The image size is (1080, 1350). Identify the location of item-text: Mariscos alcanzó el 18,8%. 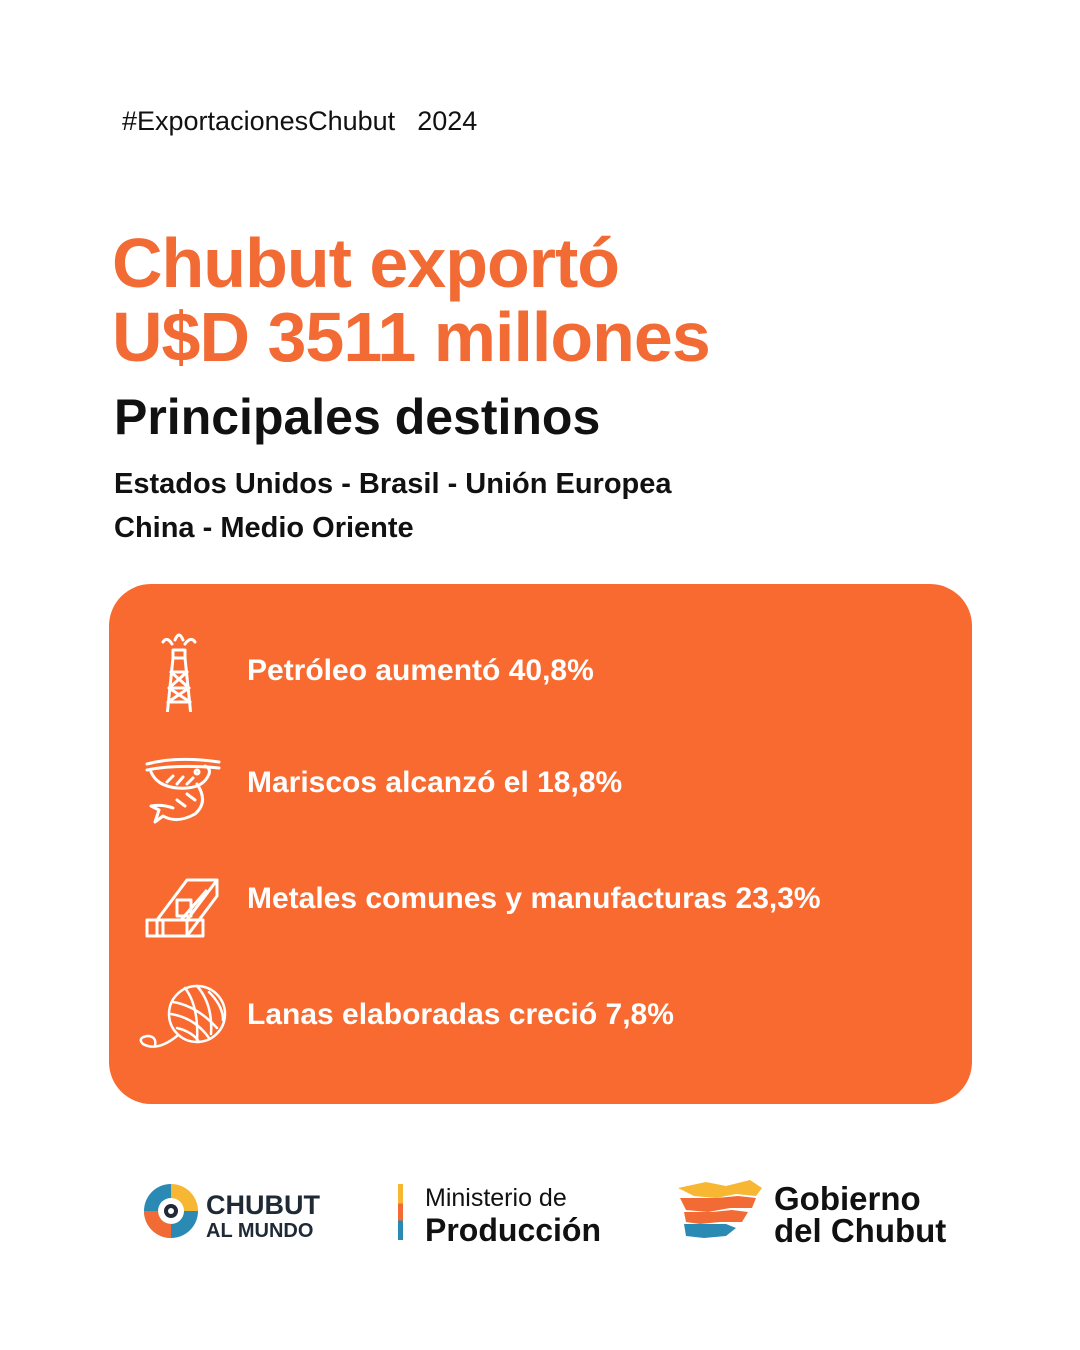
(435, 782).